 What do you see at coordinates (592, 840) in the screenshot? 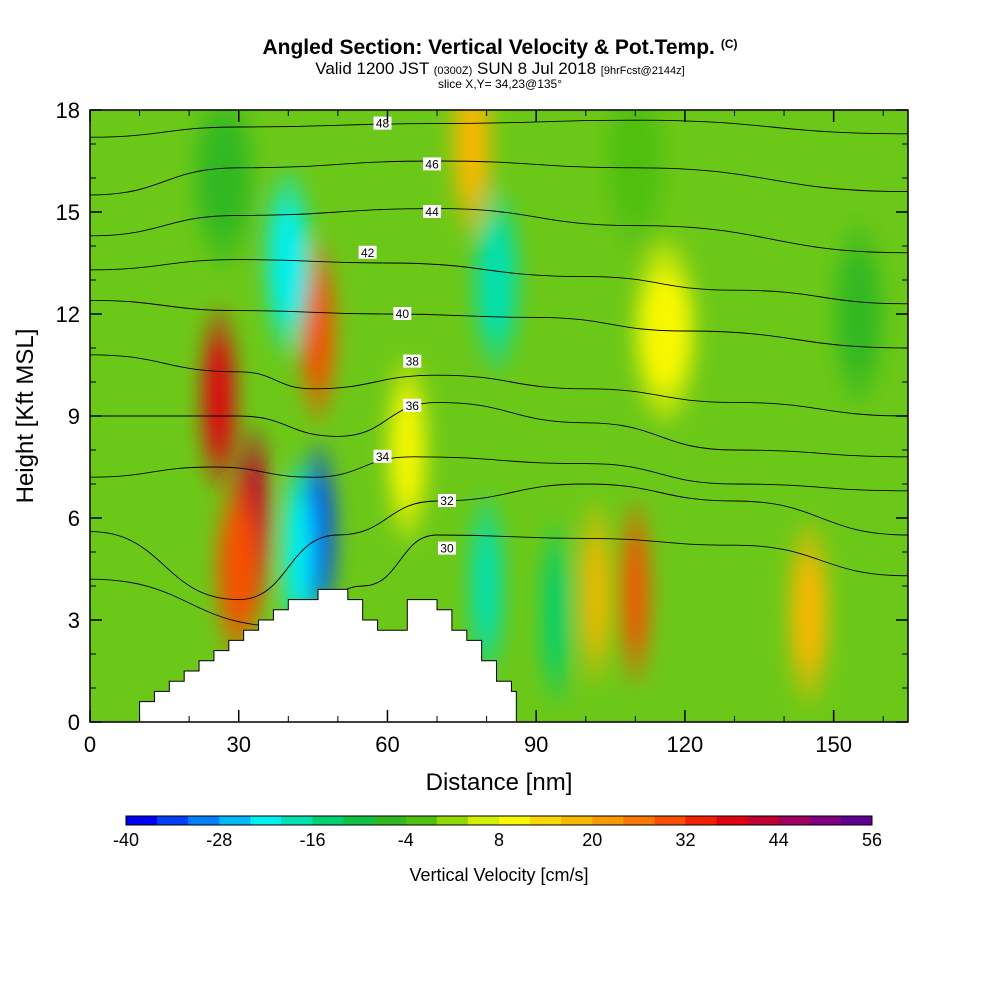
I see `colorbar-tick-label: 20` at bounding box center [592, 840].